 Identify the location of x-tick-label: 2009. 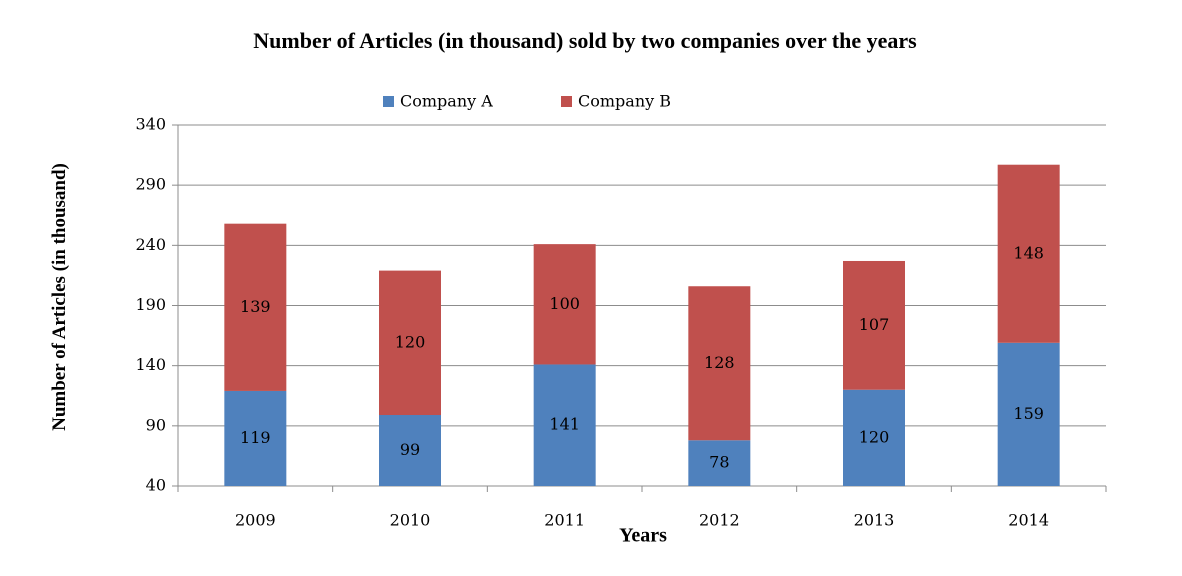
(255, 520).